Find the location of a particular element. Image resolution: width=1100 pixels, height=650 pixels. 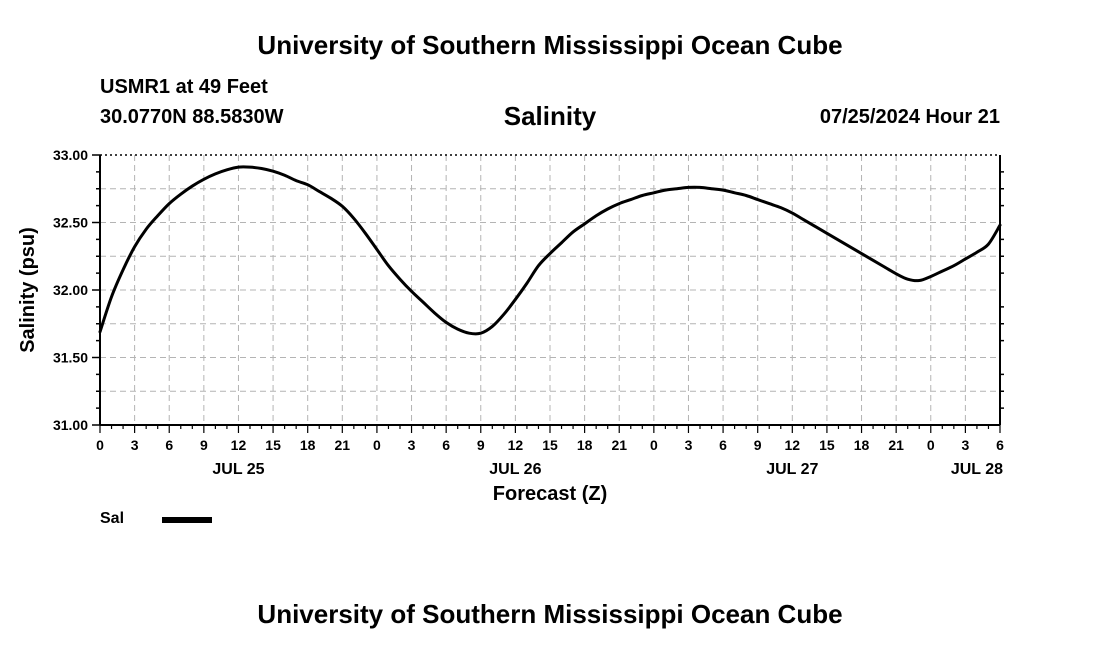

x-axis-label: Forecast (Z) is located at coordinates (550, 494).